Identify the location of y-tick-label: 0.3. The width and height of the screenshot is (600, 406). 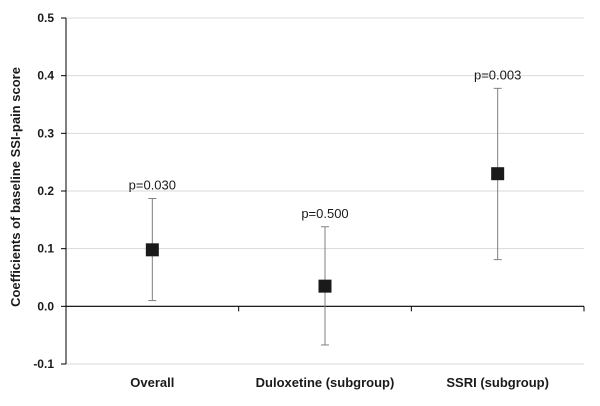
(45, 133).